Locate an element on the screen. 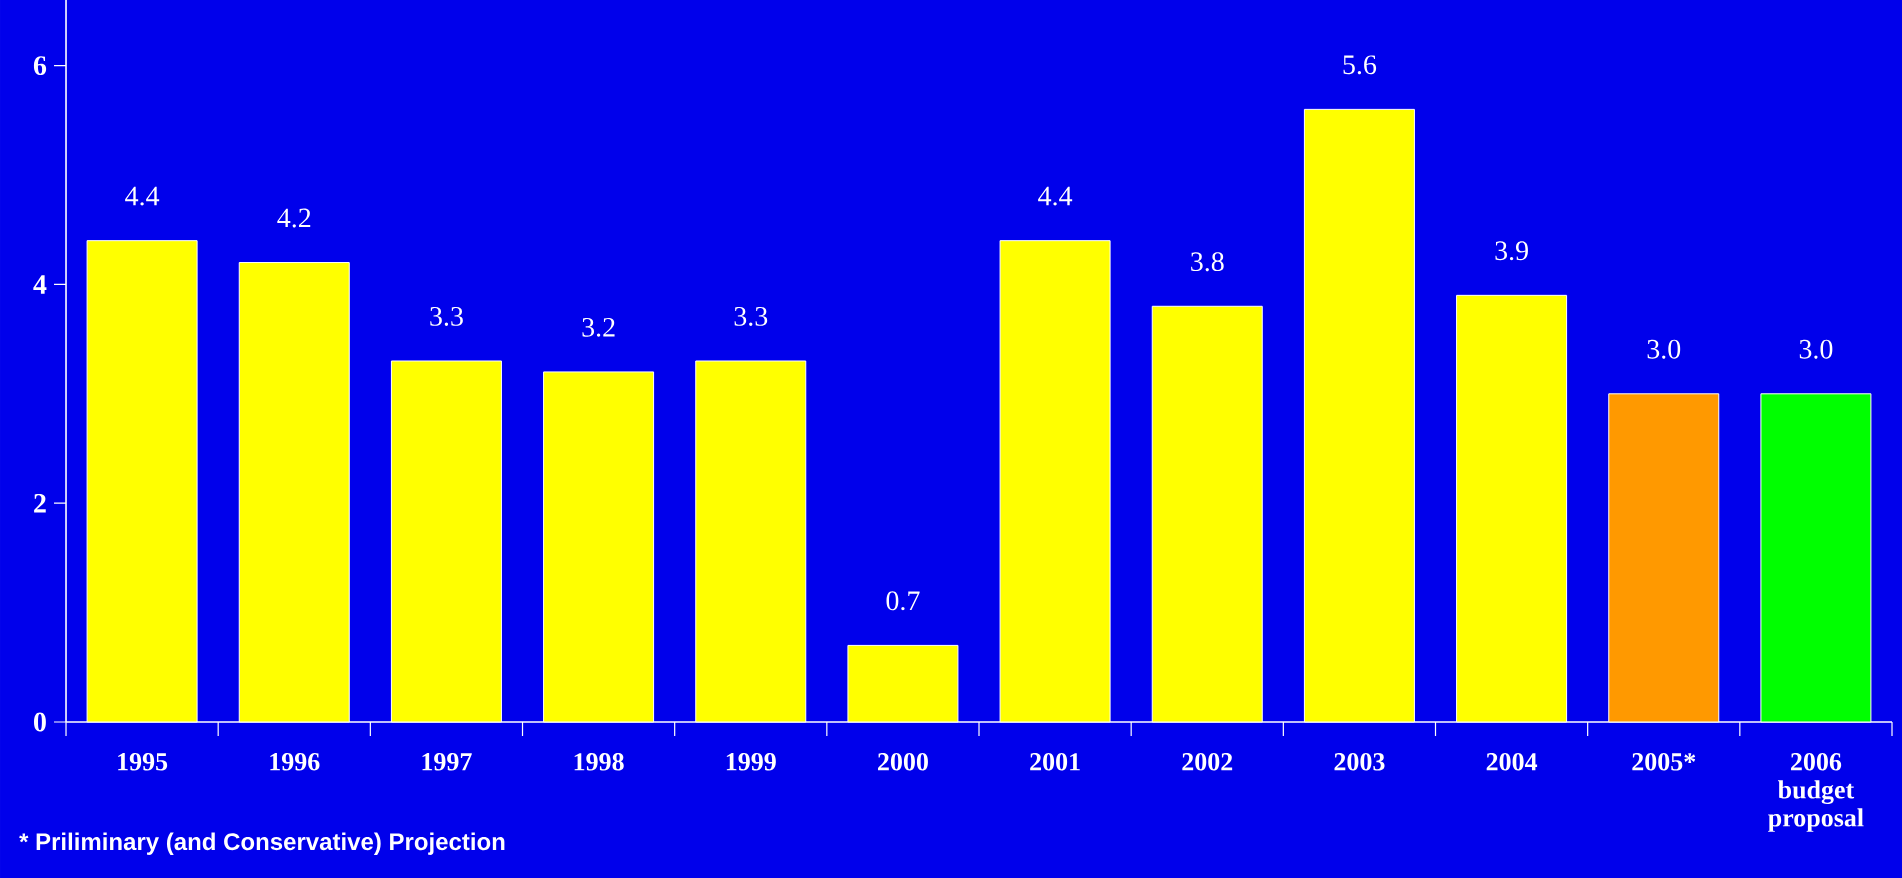 This screenshot has height=878, width=1902. x-tick-label: 2004 is located at coordinates (1512, 762).